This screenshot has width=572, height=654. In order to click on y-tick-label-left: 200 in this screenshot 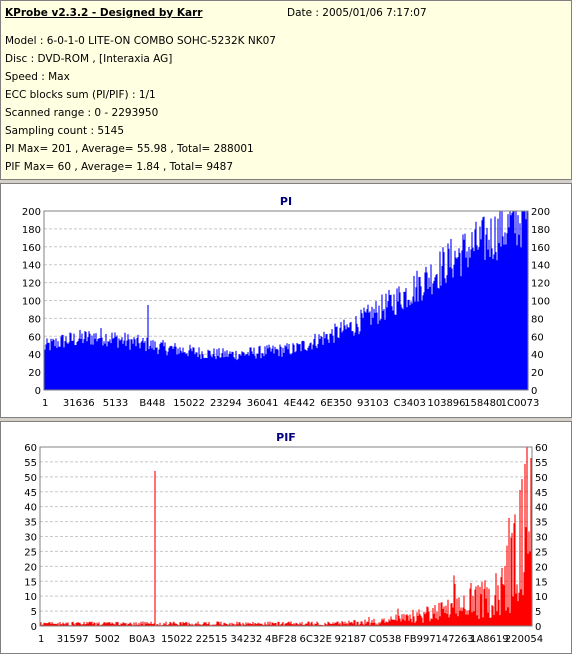, I will do `click(31, 212)`.